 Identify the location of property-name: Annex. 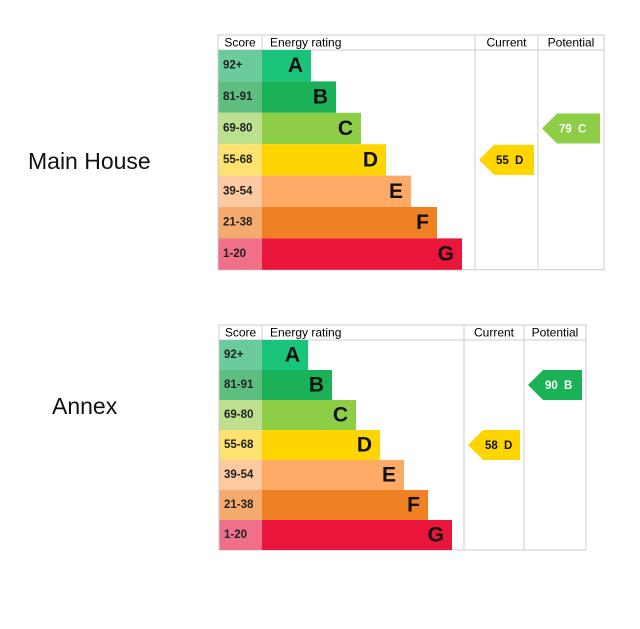
(85, 406).